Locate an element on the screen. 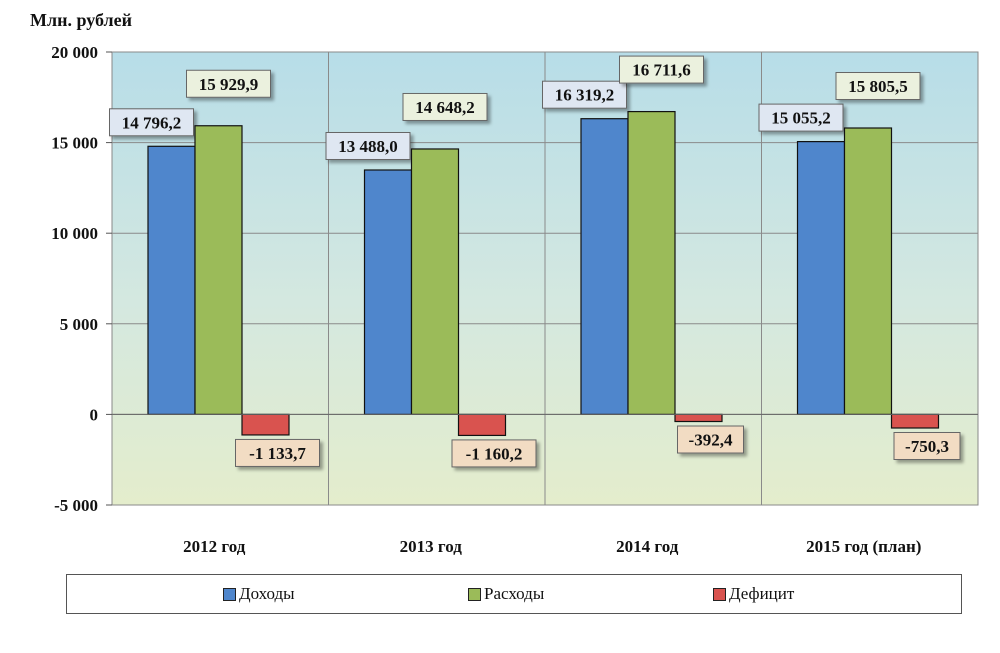 Image resolution: width=1000 pixels, height=653 pixels. legend-swatch-deficit is located at coordinates (719, 594).